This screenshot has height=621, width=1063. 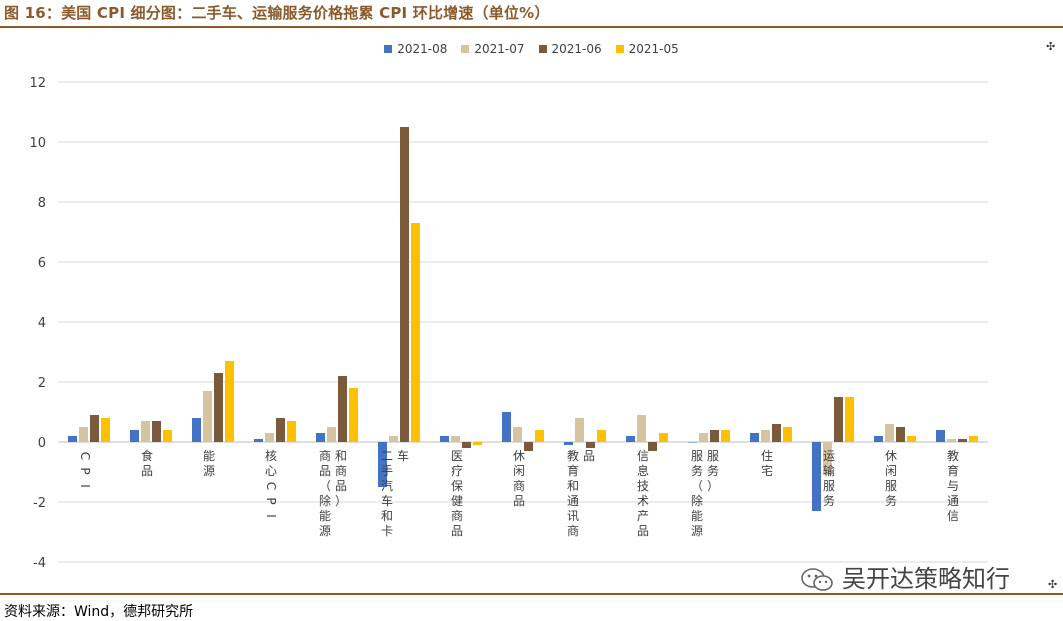 I want to click on legend-label: 2021-08, so click(x=422, y=49).